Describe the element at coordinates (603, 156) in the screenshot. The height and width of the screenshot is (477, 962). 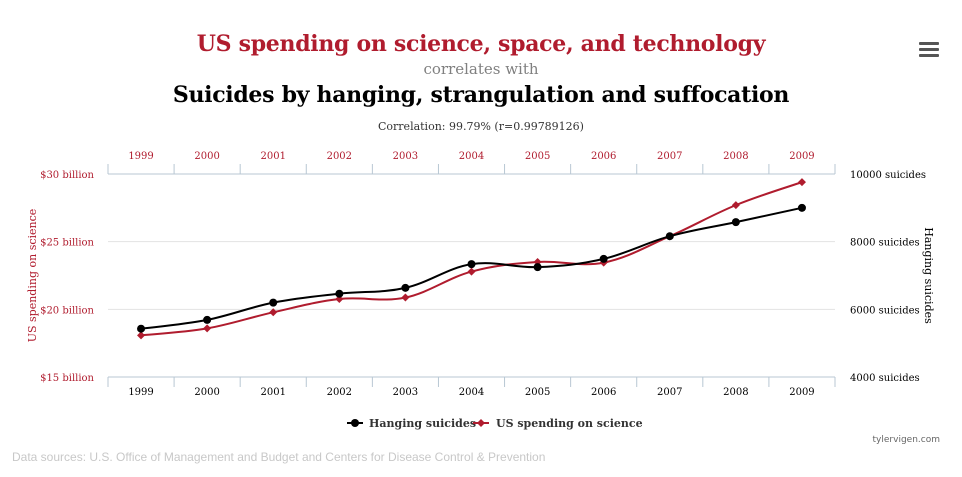
I see `top-x-tick-label: 2006` at that location.